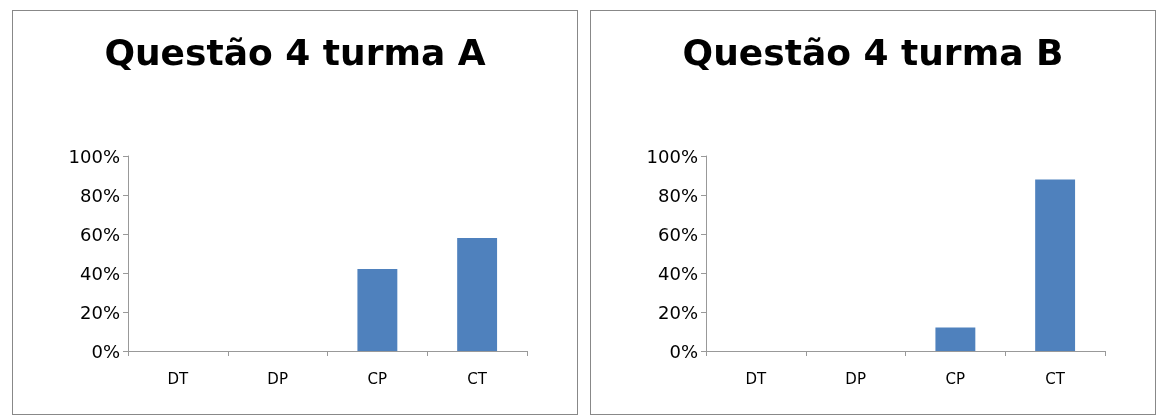 The image size is (1173, 417). I want to click on chart-title: Questão 4 turma A, so click(295, 52).